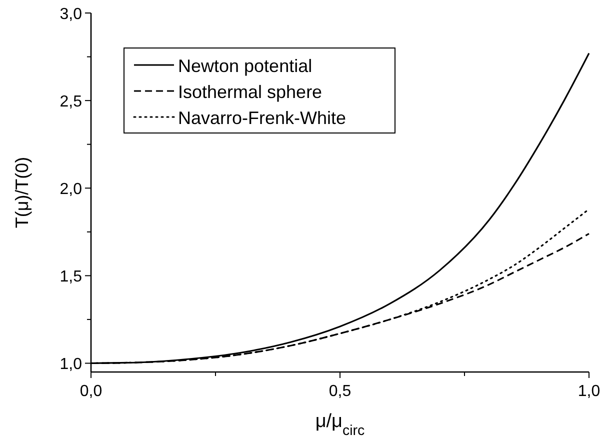 The height and width of the screenshot is (445, 612). Describe the element at coordinates (250, 92) in the screenshot. I see `legend-label: Isothermal sphere` at that location.